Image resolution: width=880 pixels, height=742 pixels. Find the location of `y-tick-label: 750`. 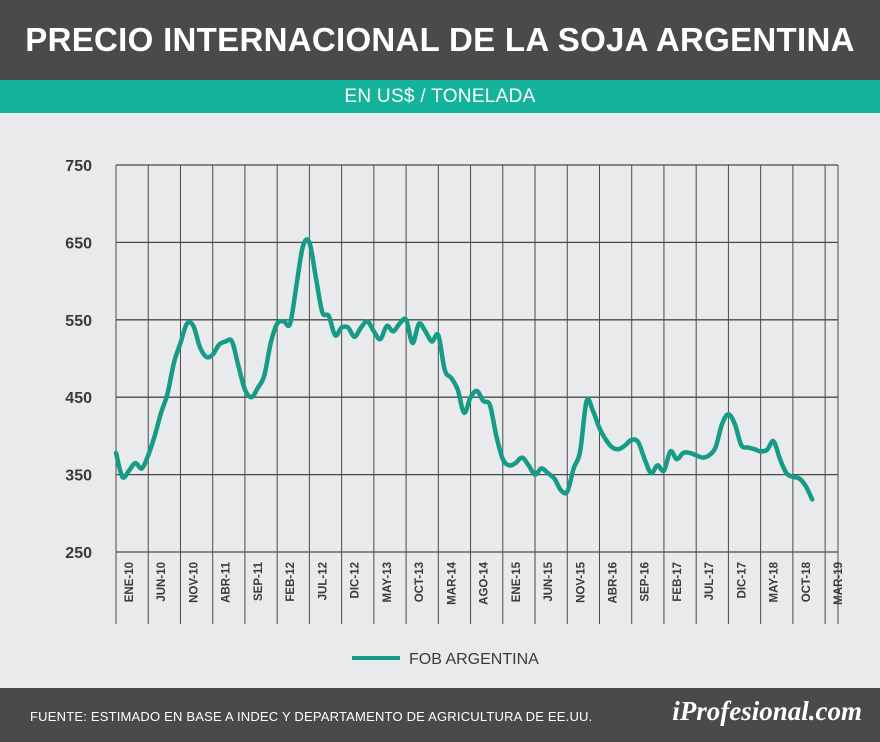

y-tick-label: 750 is located at coordinates (78, 166).